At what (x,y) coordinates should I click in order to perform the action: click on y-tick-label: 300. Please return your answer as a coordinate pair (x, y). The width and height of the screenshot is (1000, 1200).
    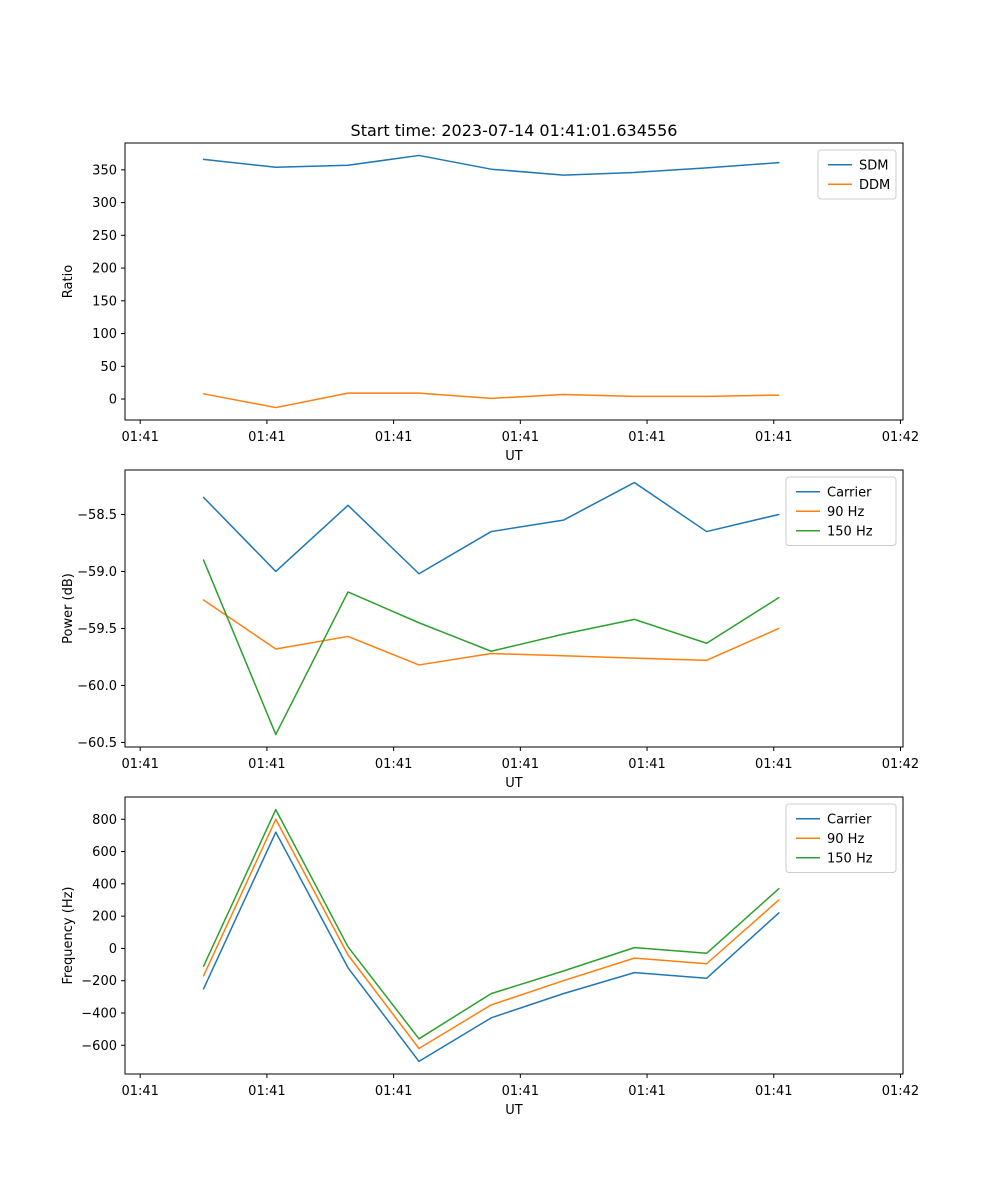
    Looking at the image, I should click on (104, 203).